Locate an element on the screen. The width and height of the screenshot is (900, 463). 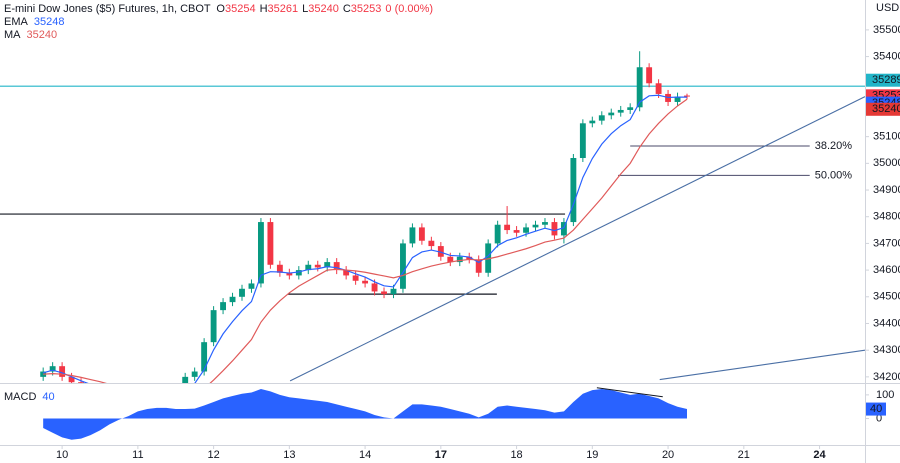
x-tick-label: 20 is located at coordinates (668, 455).